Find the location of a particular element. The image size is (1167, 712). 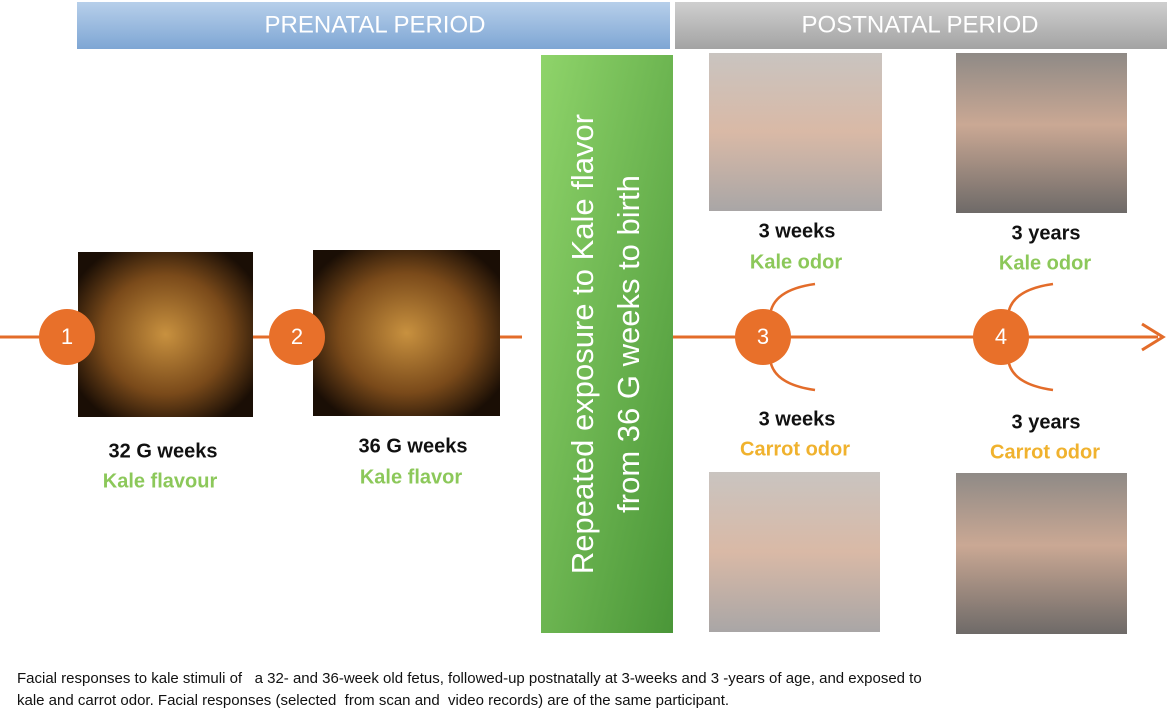

child-photo-kale is located at coordinates (1041, 133).